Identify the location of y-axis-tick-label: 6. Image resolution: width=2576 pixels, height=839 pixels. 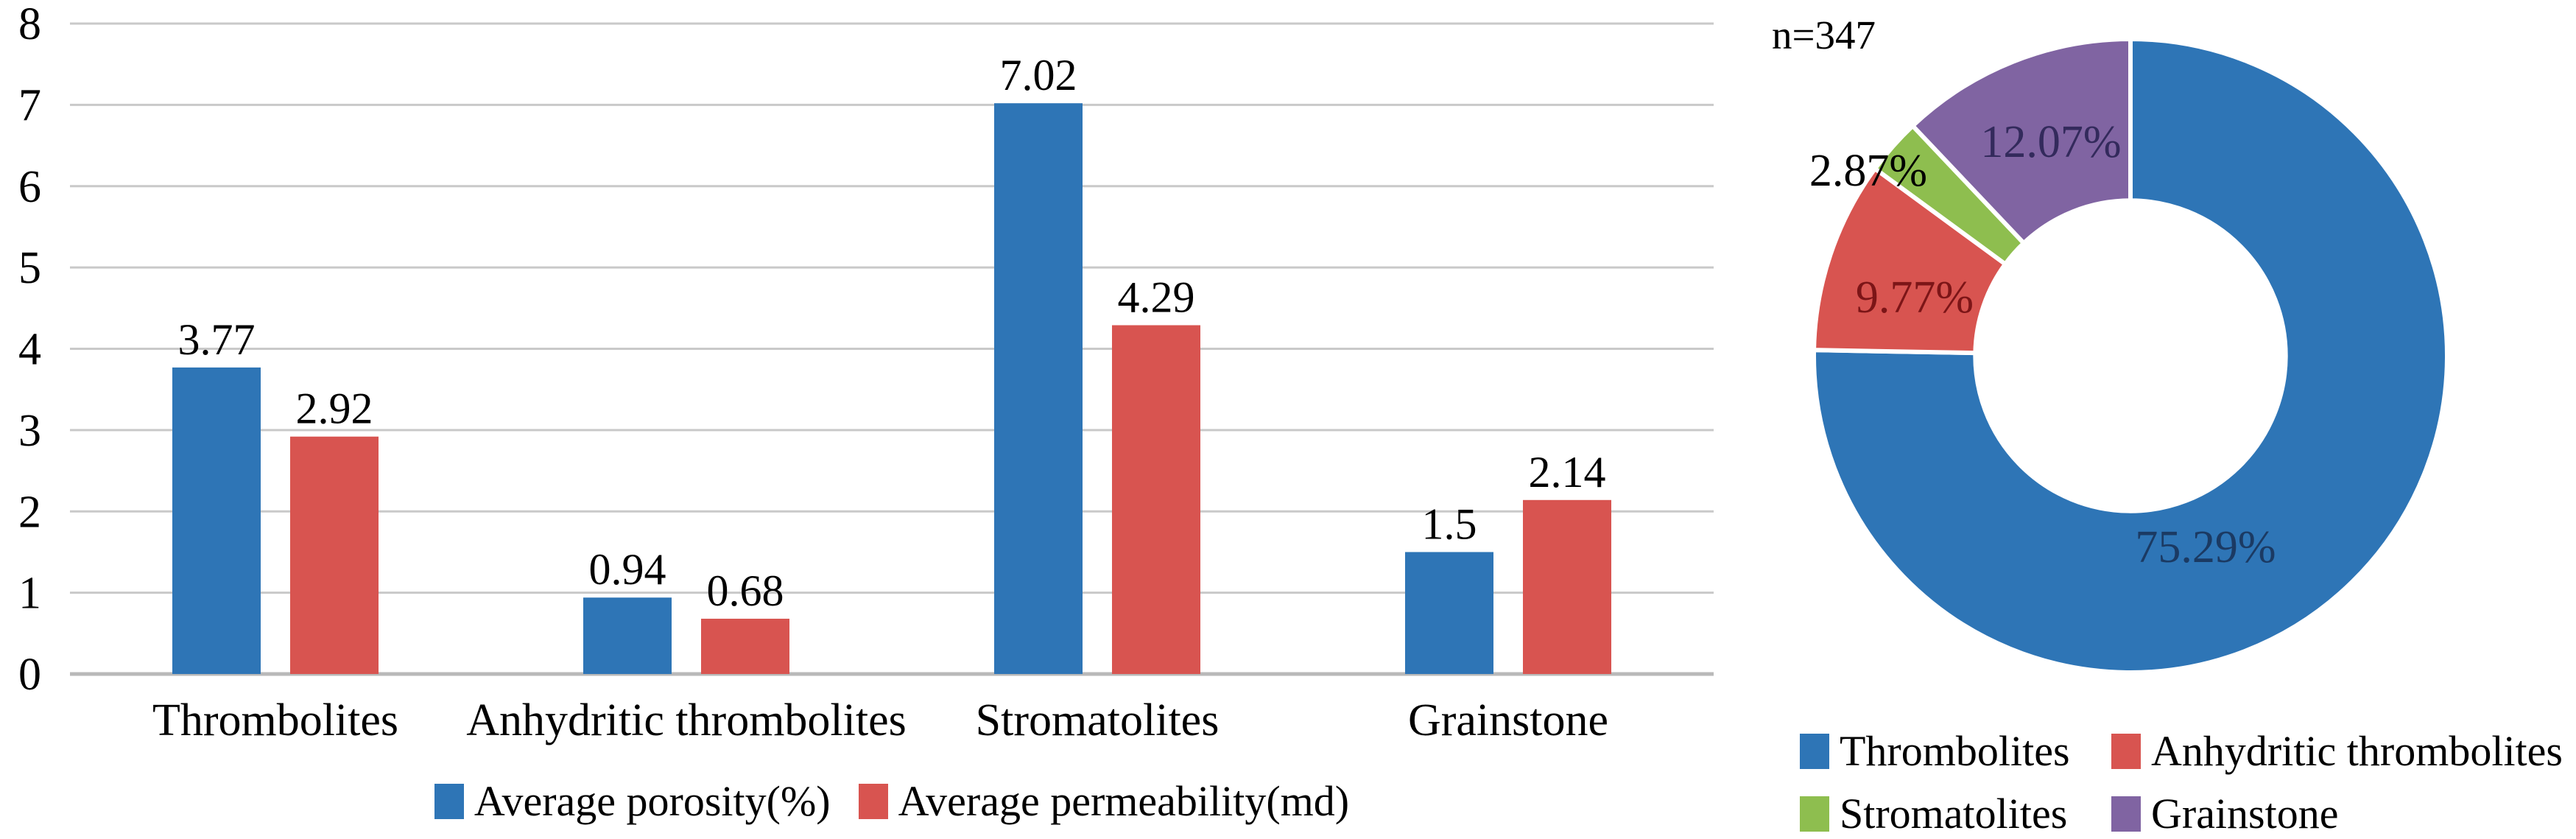
(29, 187).